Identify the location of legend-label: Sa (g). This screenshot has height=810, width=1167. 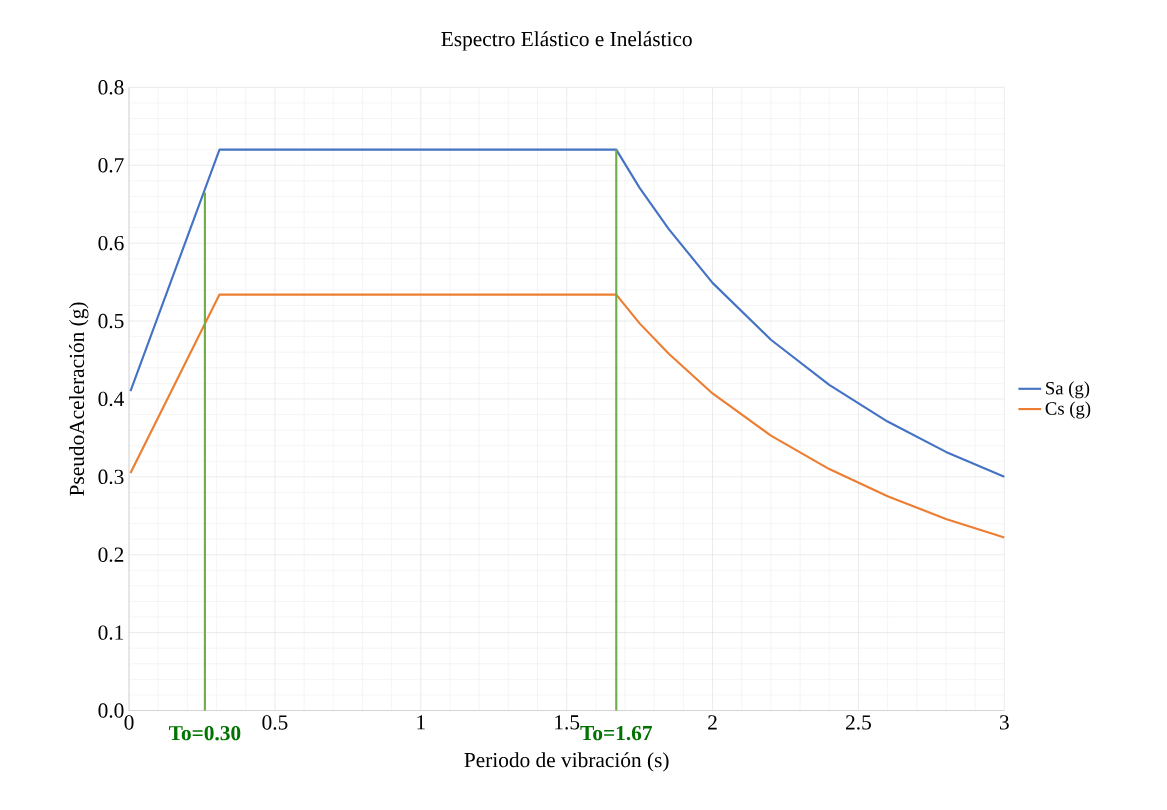
(1068, 390).